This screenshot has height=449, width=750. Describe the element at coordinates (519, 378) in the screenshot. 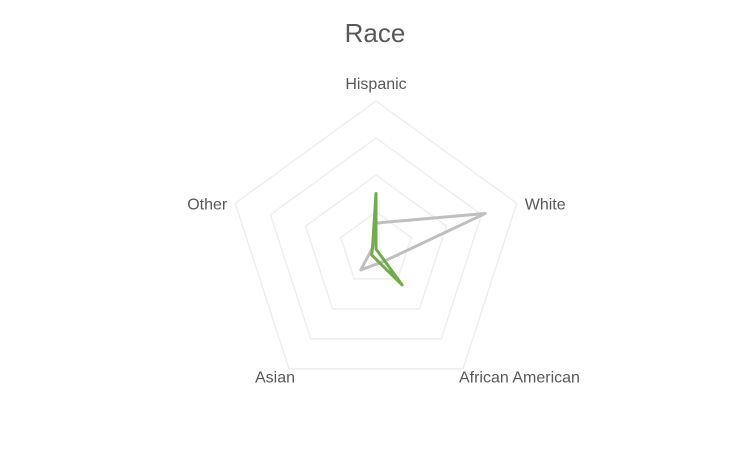

I see `category-label-african-american: African American` at that location.